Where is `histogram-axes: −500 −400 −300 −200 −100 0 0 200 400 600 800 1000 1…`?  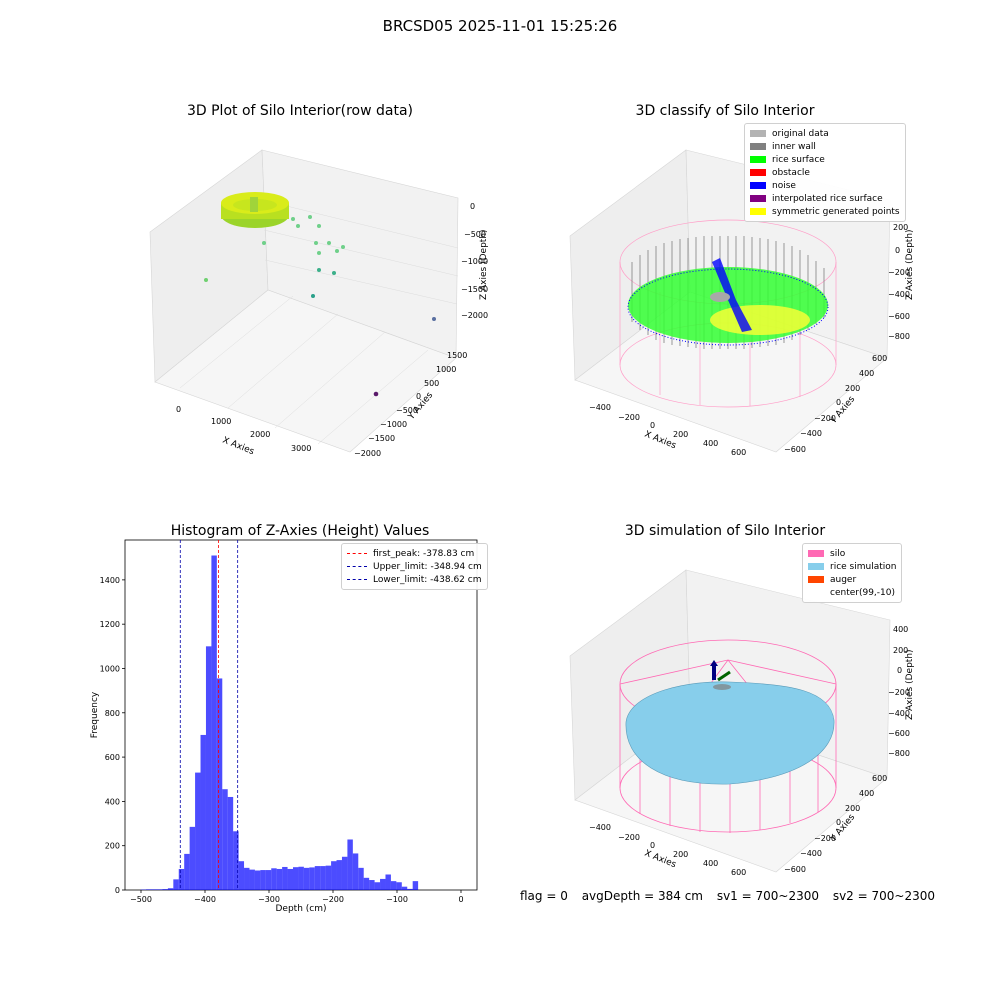
histogram-axes: −500 −400 −300 −200 −100 0 0 200 400 600 800 1000 1… is located at coordinates (284, 726).